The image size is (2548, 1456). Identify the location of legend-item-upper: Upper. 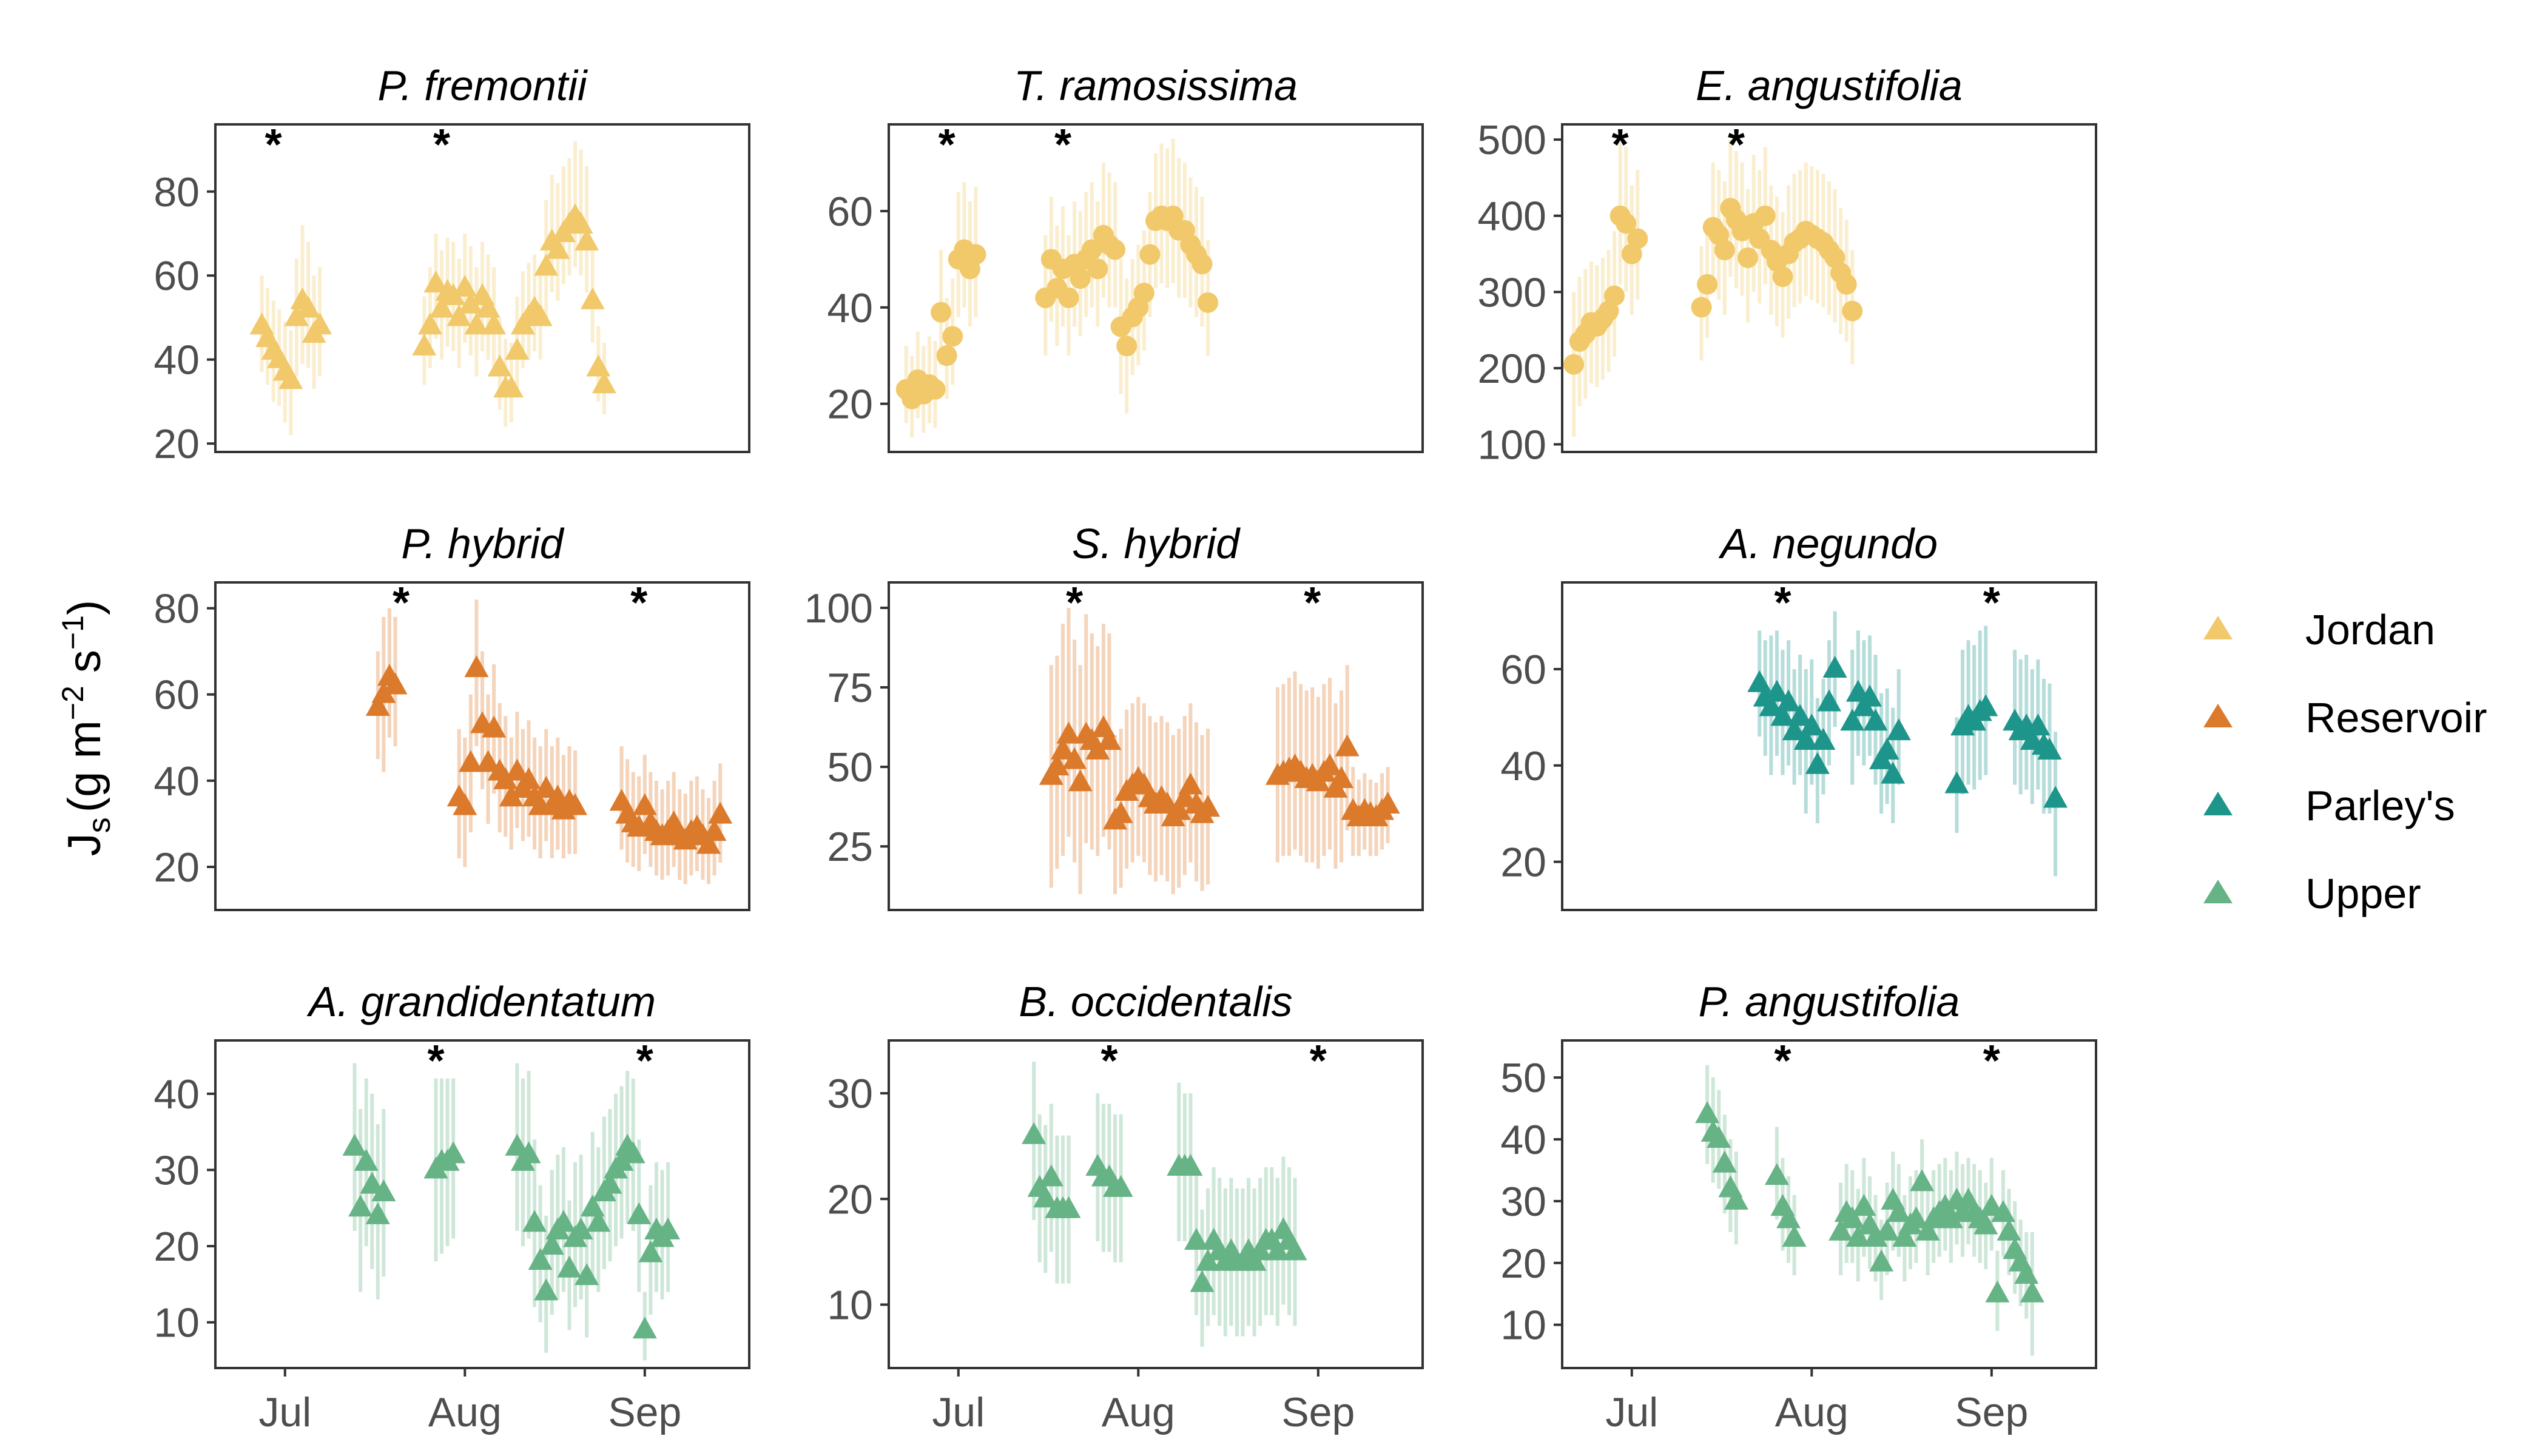
(2312, 893).